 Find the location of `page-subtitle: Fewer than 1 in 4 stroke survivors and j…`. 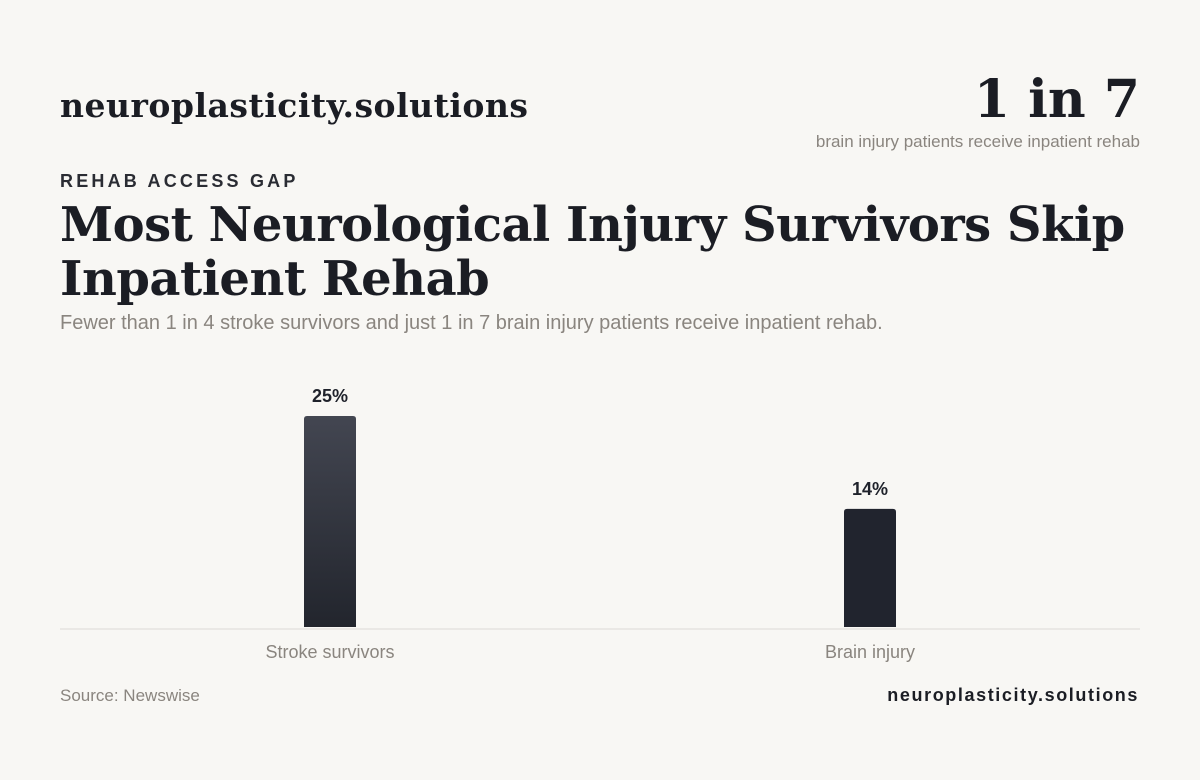

page-subtitle: Fewer than 1 in 4 stroke survivors and j… is located at coordinates (471, 323).